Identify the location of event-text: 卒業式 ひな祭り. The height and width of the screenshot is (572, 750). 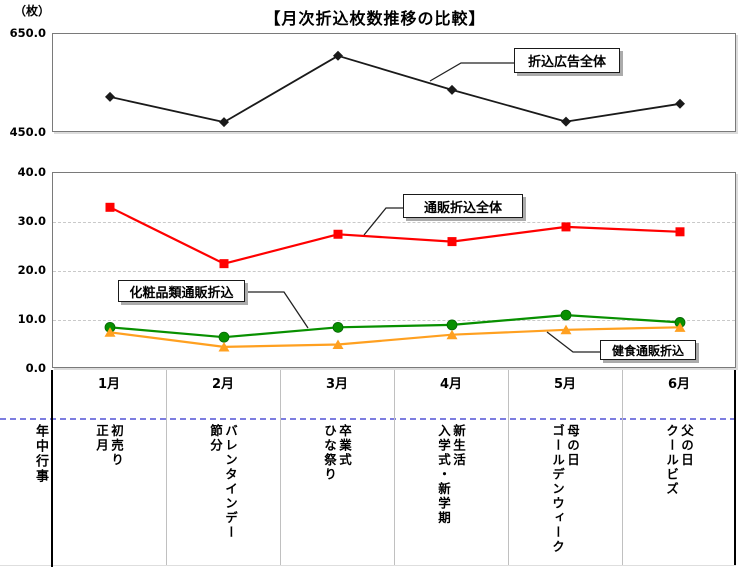
(337, 453).